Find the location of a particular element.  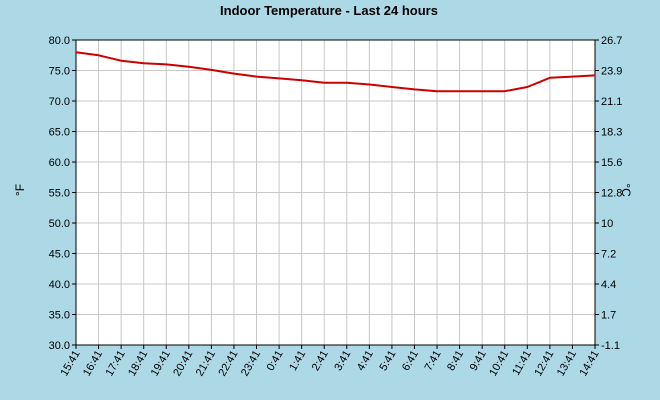

x-tick-label: 10:41 is located at coordinates (499, 364).